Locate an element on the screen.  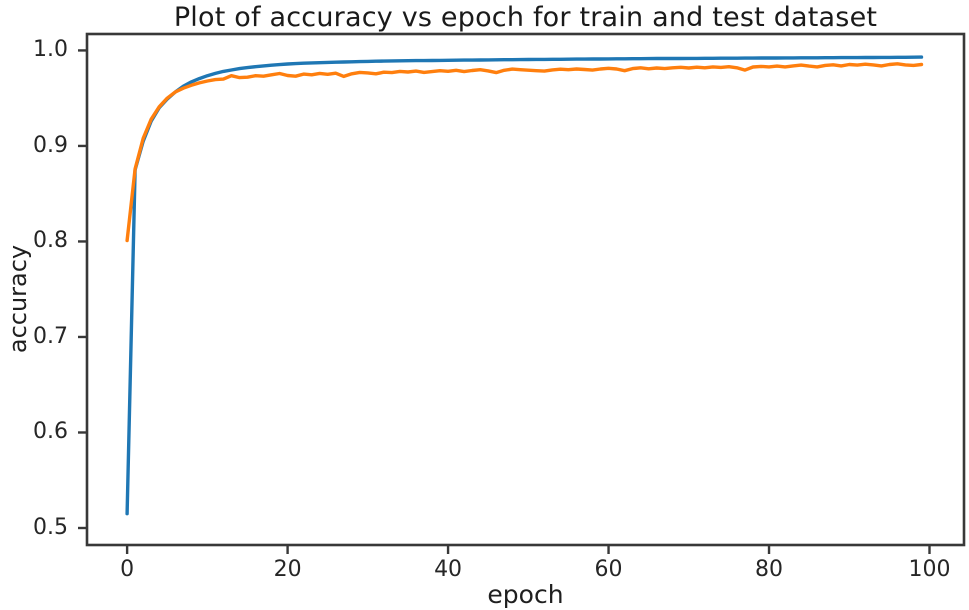
y-tick-label: 1.0 is located at coordinates (50, 50).